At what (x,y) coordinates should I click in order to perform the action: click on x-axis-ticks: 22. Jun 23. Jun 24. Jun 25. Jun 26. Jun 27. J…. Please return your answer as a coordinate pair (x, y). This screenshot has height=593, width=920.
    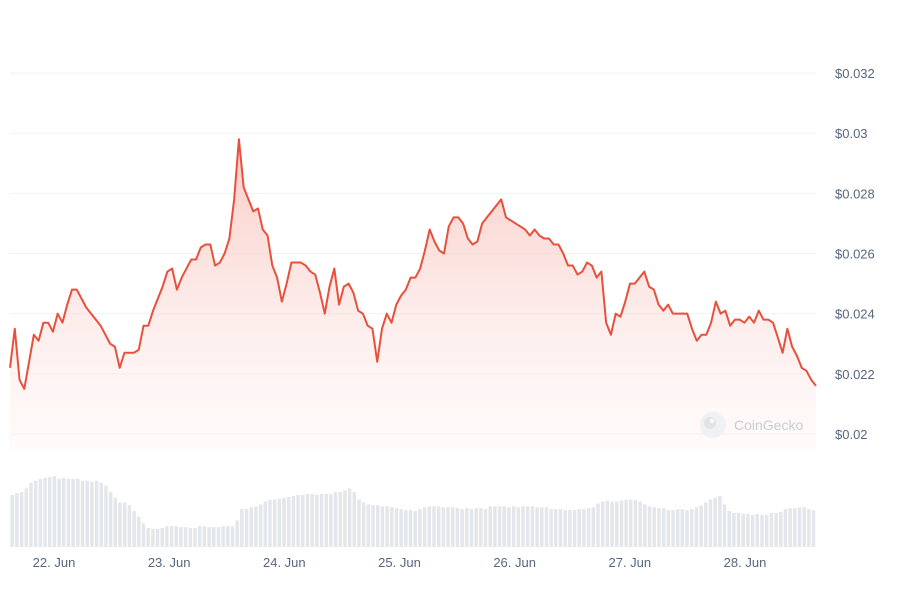
    Looking at the image, I should click on (400, 562).